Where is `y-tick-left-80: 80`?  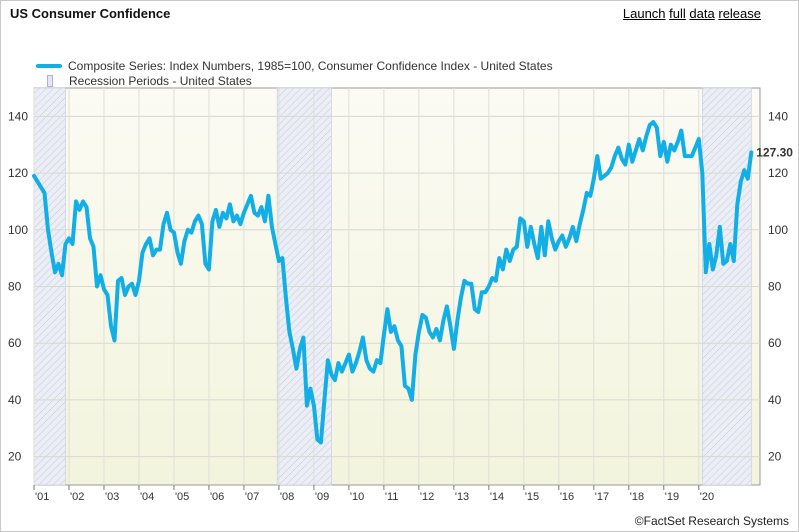 y-tick-left-80: 80 is located at coordinates (15, 287).